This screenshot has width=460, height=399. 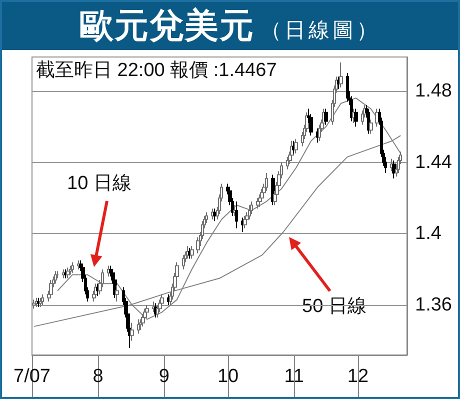 I want to click on y-tick-label: 1.48, so click(x=433, y=91).